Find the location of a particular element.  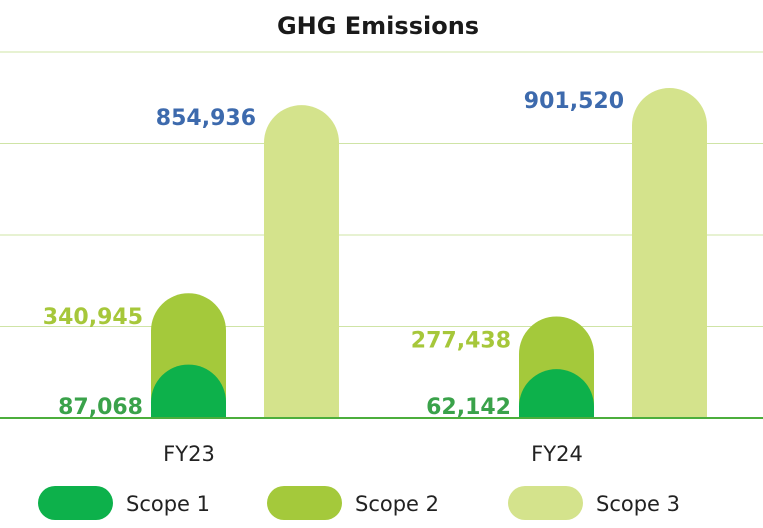

data-label-scope-1-fy24: 62,142 is located at coordinates (468, 407).